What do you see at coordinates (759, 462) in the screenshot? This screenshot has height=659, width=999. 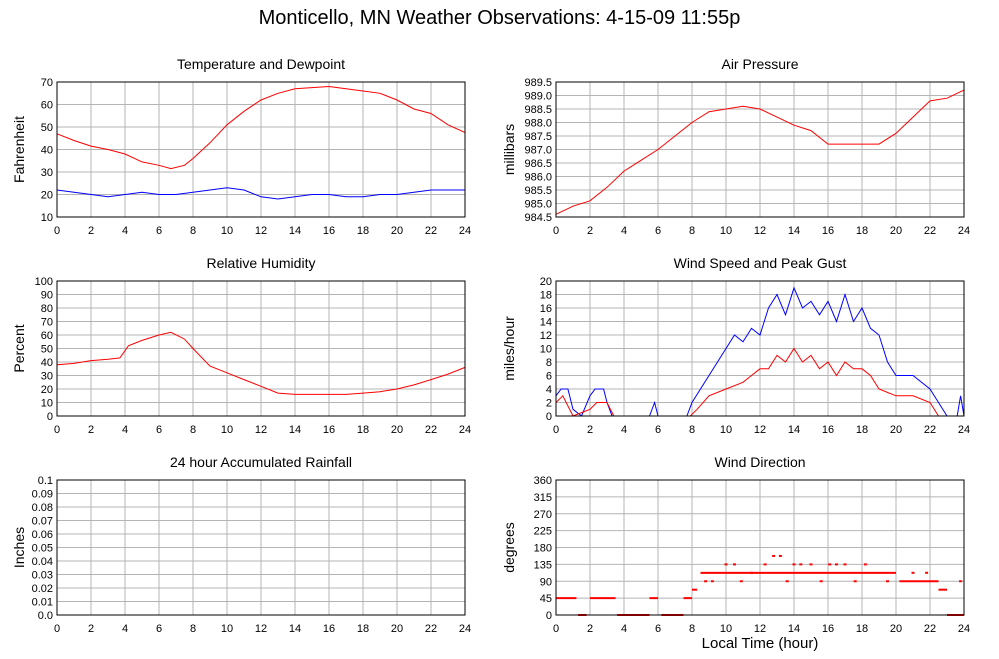 I see `direction-title: Wind Direction` at bounding box center [759, 462].